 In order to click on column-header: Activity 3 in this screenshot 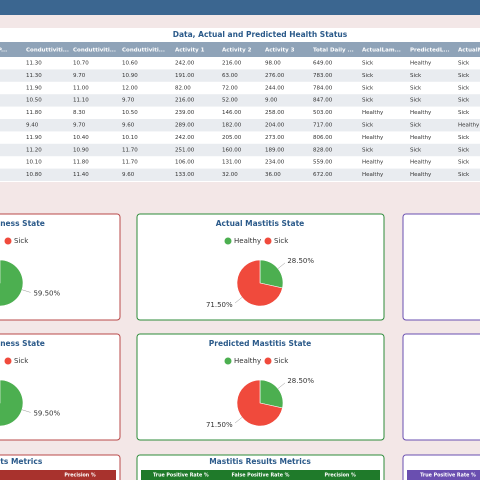, I will do `click(280, 51)`.